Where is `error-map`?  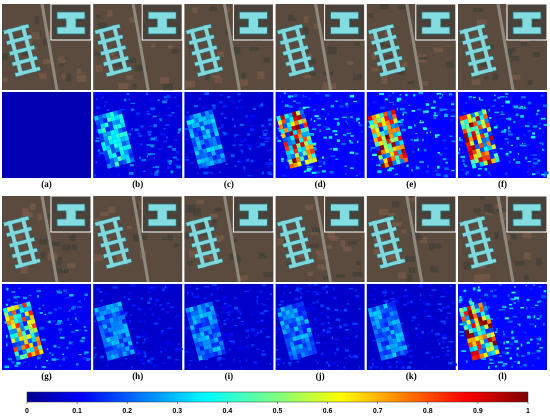 error-map is located at coordinates (138, 327).